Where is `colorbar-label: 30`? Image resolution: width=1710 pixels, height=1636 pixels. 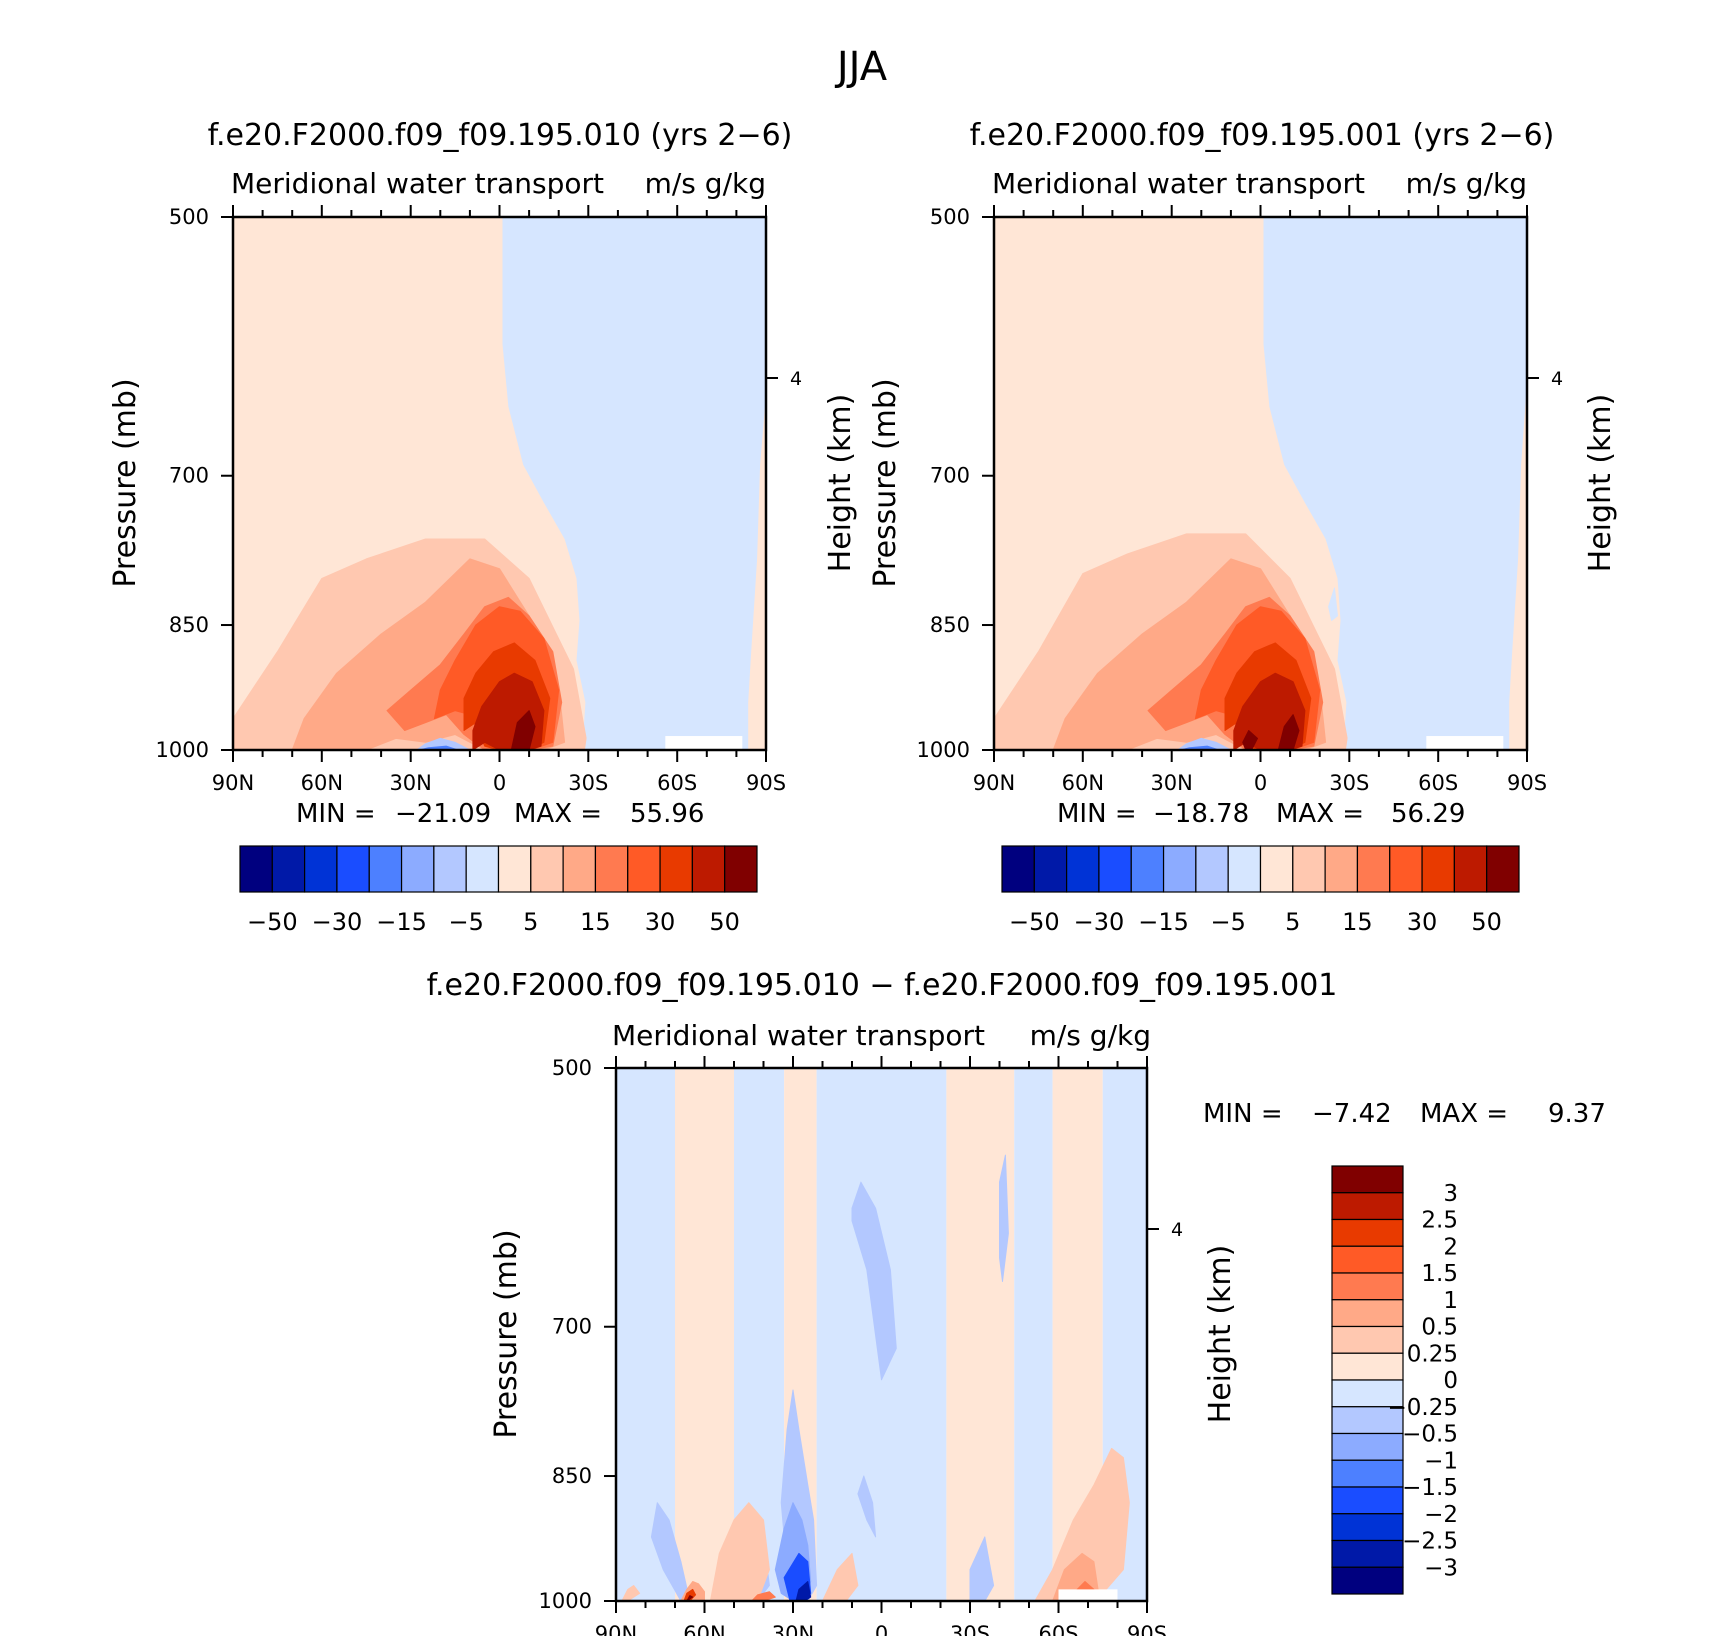
colorbar-label: 30 is located at coordinates (1422, 922).